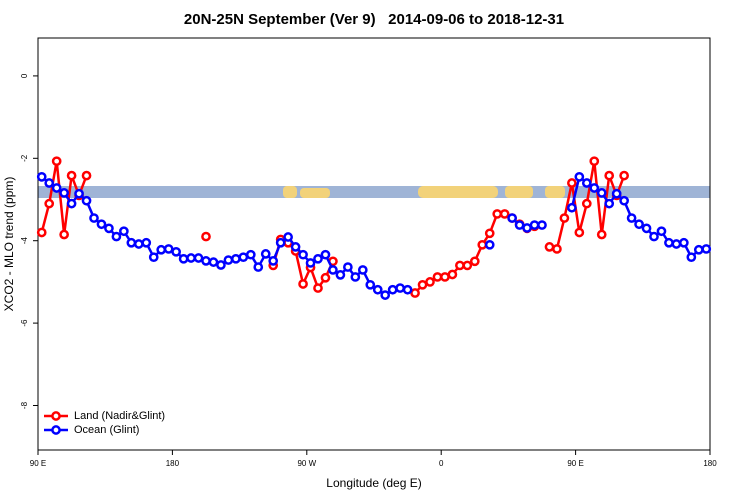  Describe the element at coordinates (119, 416) in the screenshot. I see `legend-label: Land (Nadir&Glint)` at that location.